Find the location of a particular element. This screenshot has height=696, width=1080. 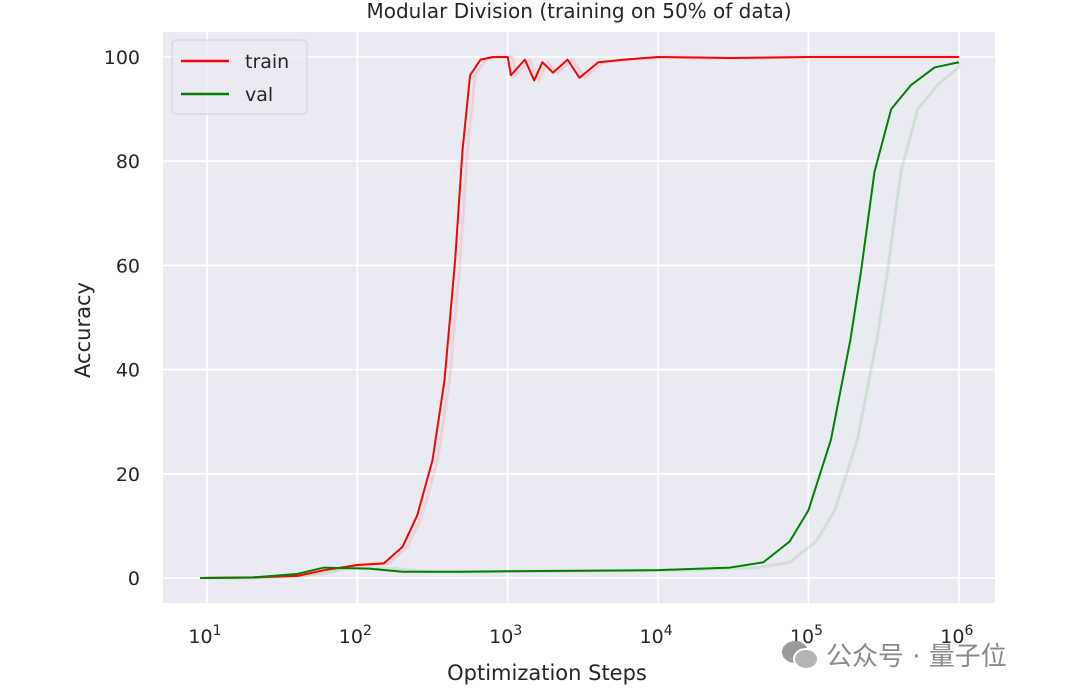

y-tick-labels: 0 20 40 60 80 100 is located at coordinates (122, 318).